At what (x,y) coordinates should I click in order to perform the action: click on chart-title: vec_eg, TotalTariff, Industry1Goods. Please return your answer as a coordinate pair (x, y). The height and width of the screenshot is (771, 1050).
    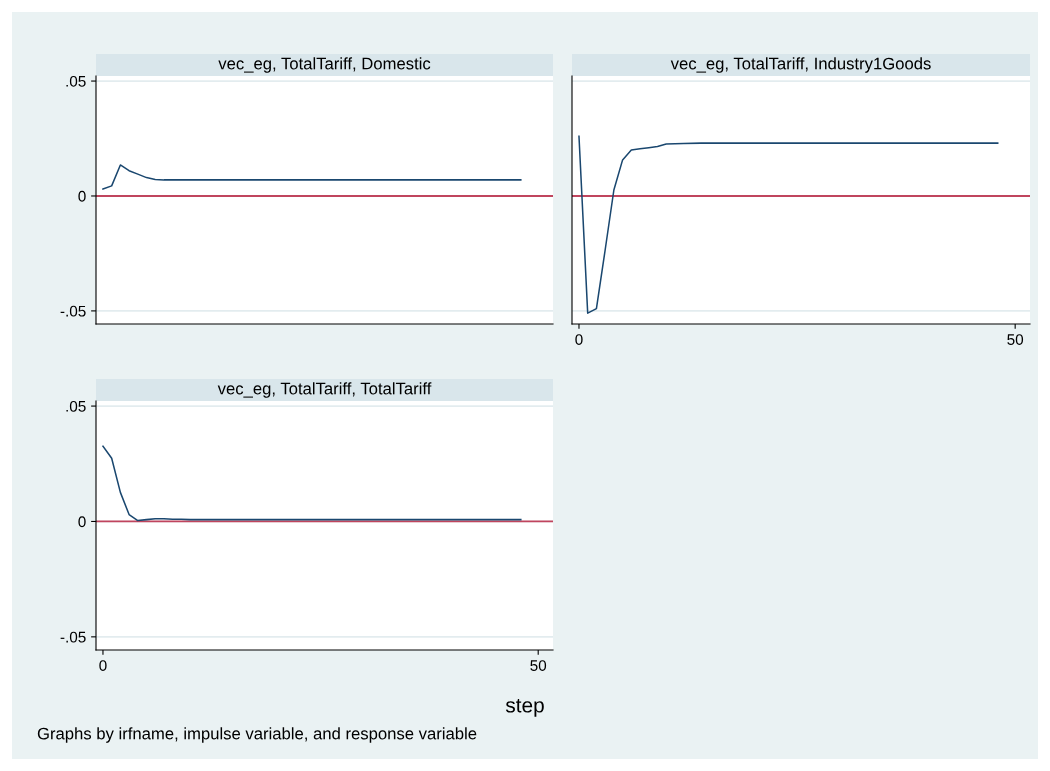
    Looking at the image, I should click on (800, 65).